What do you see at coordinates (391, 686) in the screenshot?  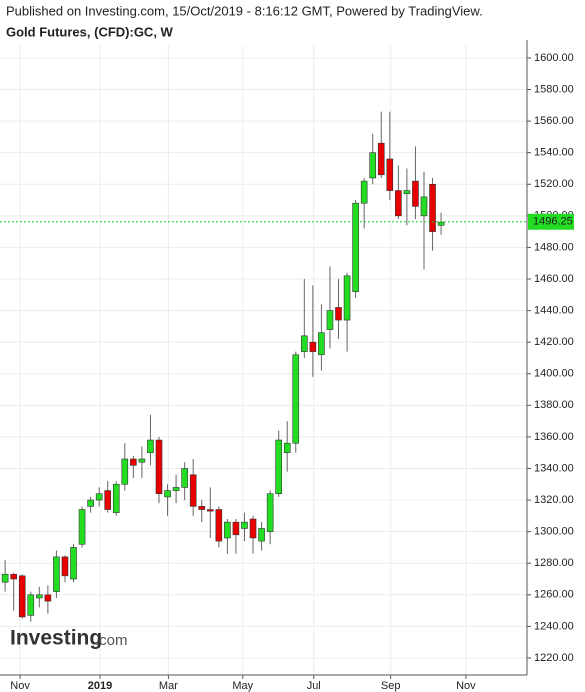 I see `x-tick-label: Sep` at bounding box center [391, 686].